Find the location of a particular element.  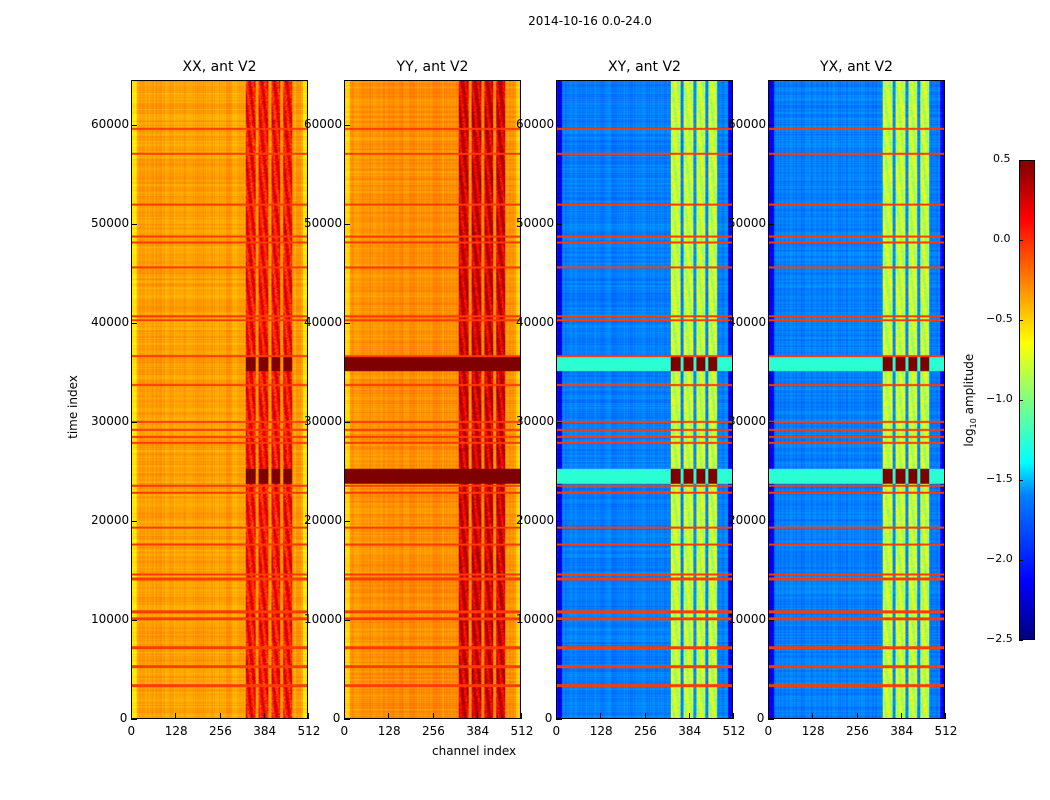

colorbar-tick-label: −0.5 is located at coordinates (999, 318).